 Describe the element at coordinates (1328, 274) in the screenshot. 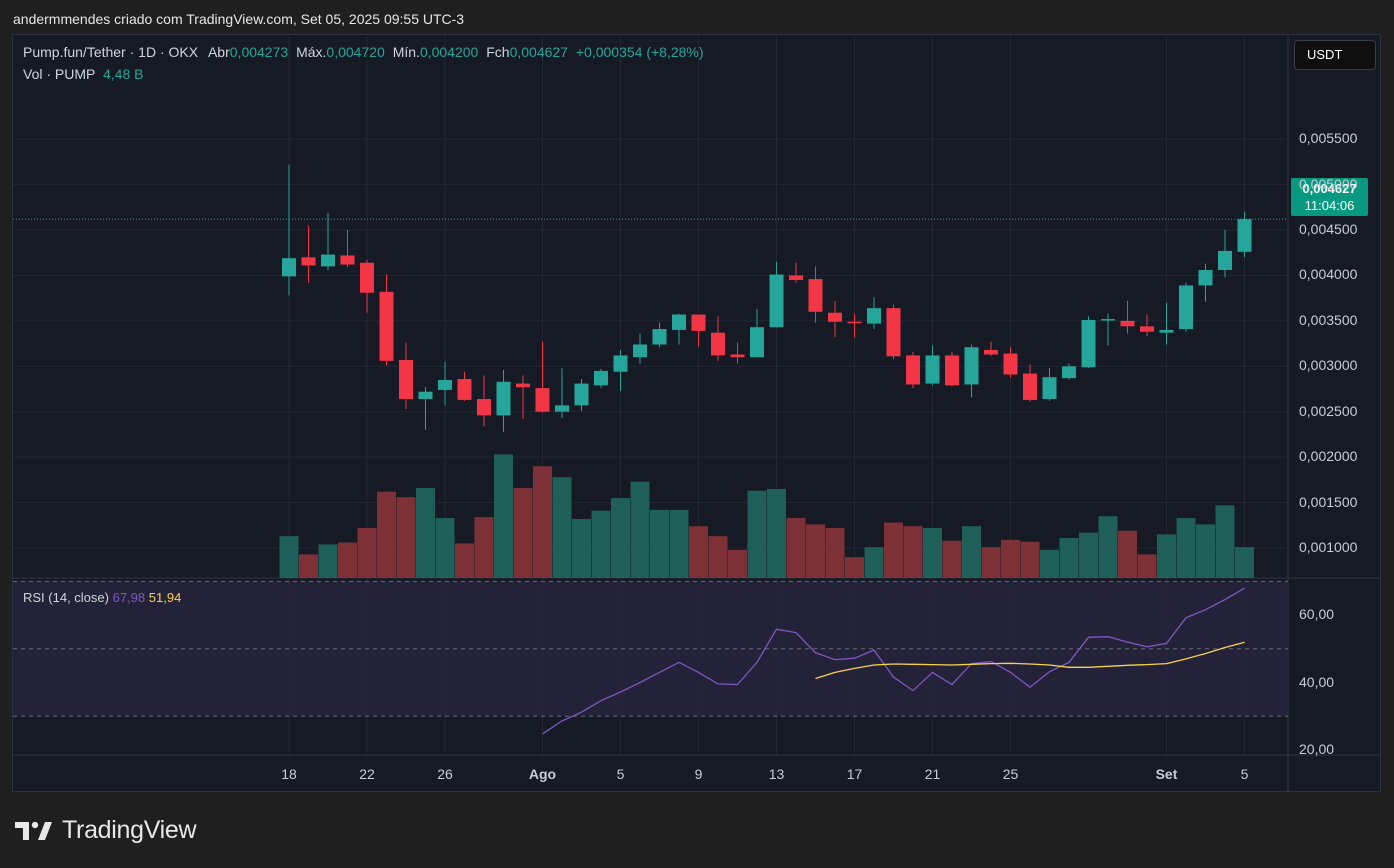

I see `price-axis-label: 0,004000` at that location.